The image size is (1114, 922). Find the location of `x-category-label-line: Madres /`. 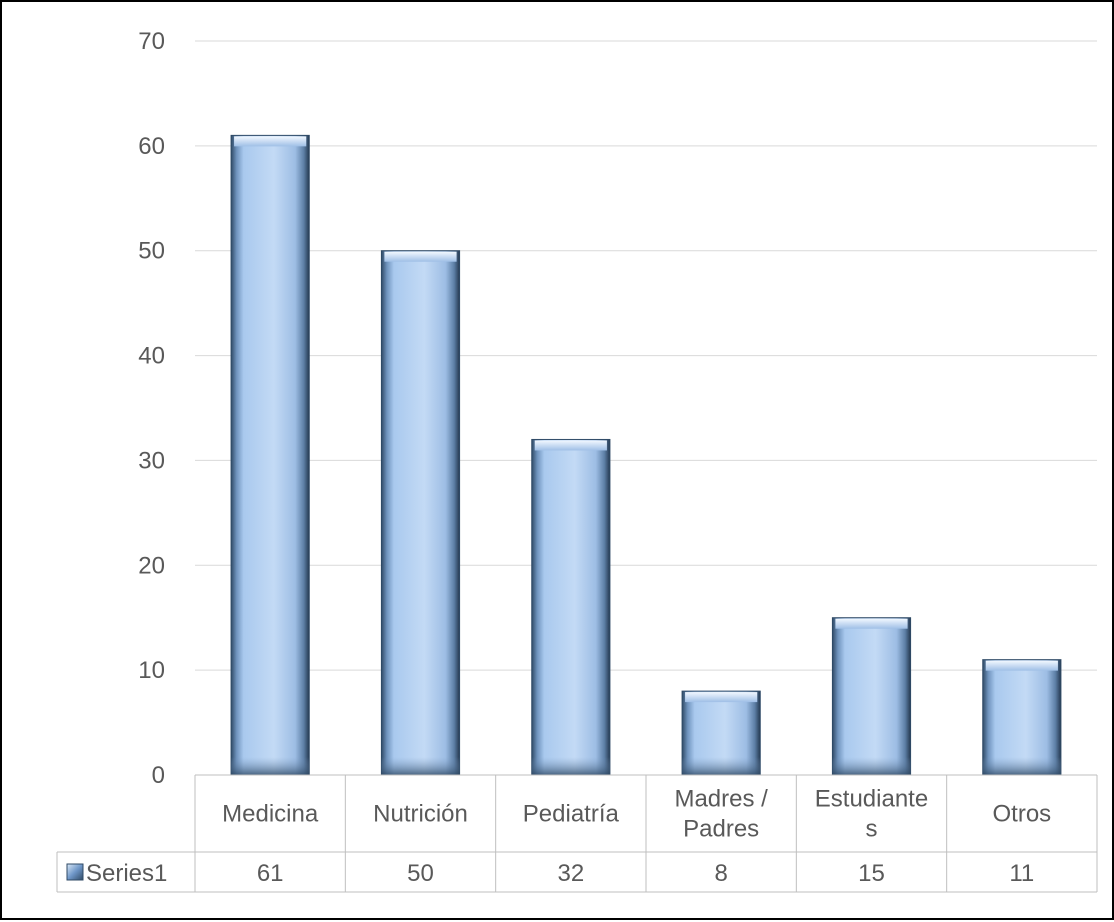

x-category-label-line: Madres / is located at coordinates (721, 799).